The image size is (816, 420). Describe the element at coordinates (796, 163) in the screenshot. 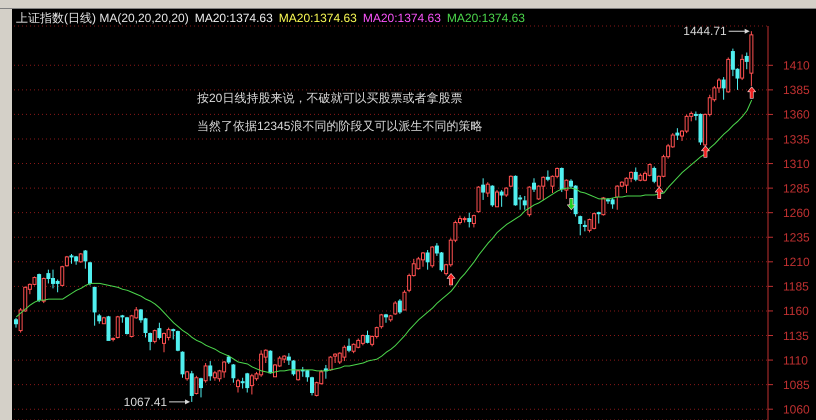

I see `y-tick-label: 1310` at that location.